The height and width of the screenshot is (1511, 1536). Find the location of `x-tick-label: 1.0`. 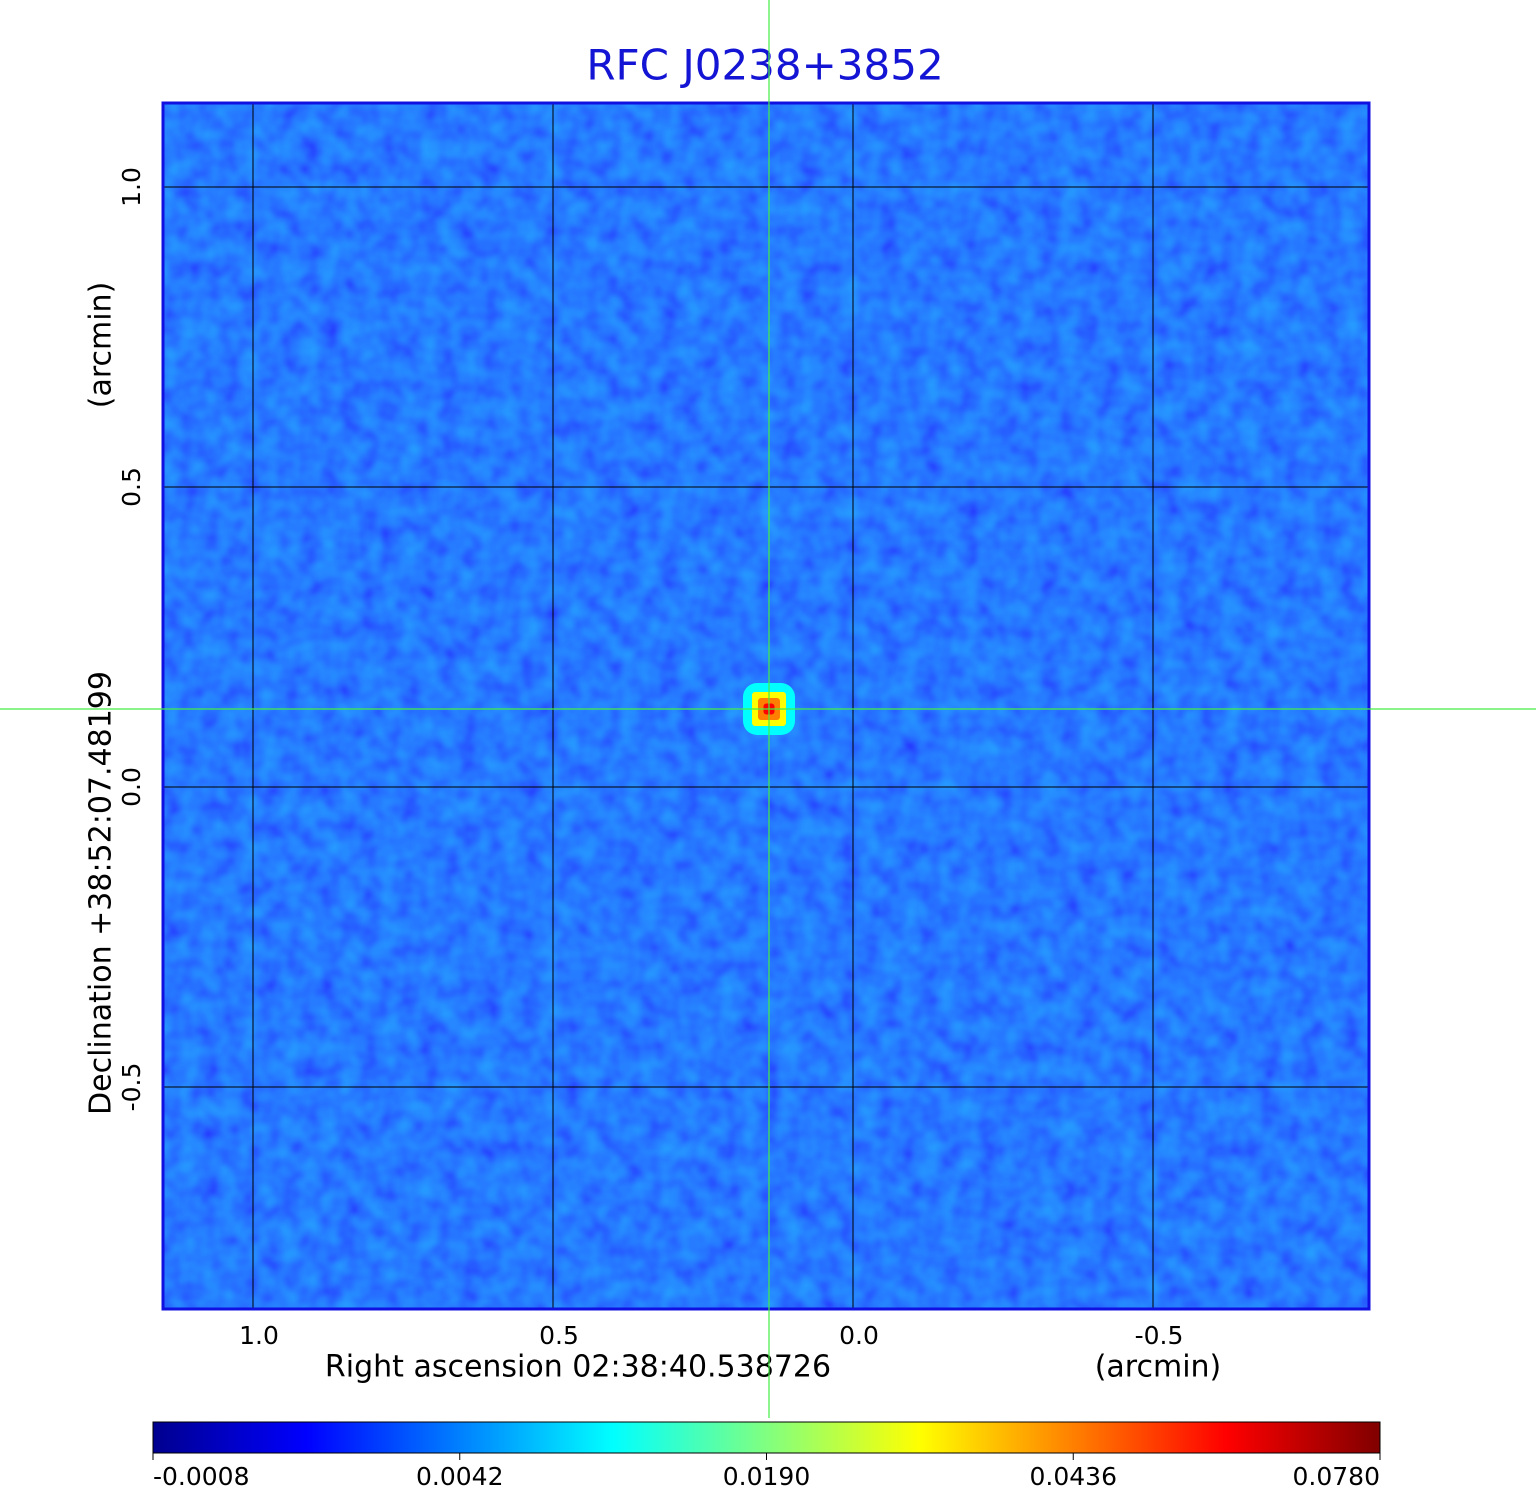

x-tick-label: 1.0 is located at coordinates (259, 1335).